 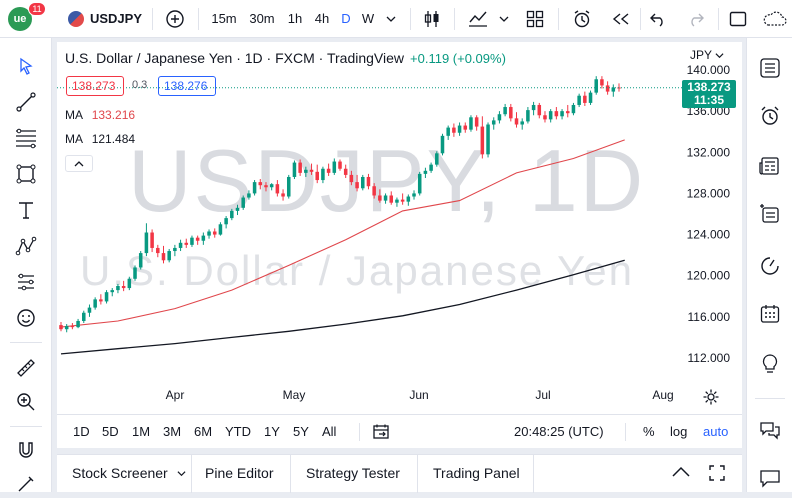 What do you see at coordinates (172, 431) in the screenshot?
I see `range-3m: 3M` at bounding box center [172, 431].